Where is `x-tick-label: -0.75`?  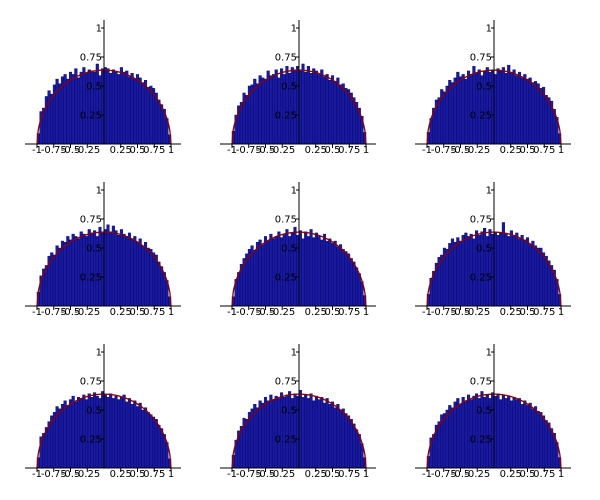
x-tick-label: -0.75 is located at coordinates (249, 150).